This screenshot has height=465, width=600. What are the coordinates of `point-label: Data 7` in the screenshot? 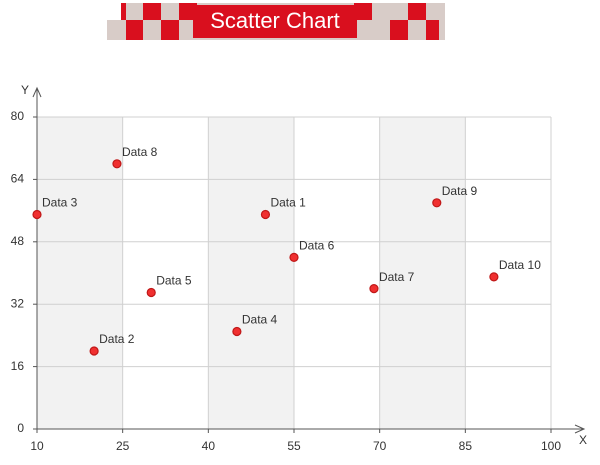 It's located at (397, 277).